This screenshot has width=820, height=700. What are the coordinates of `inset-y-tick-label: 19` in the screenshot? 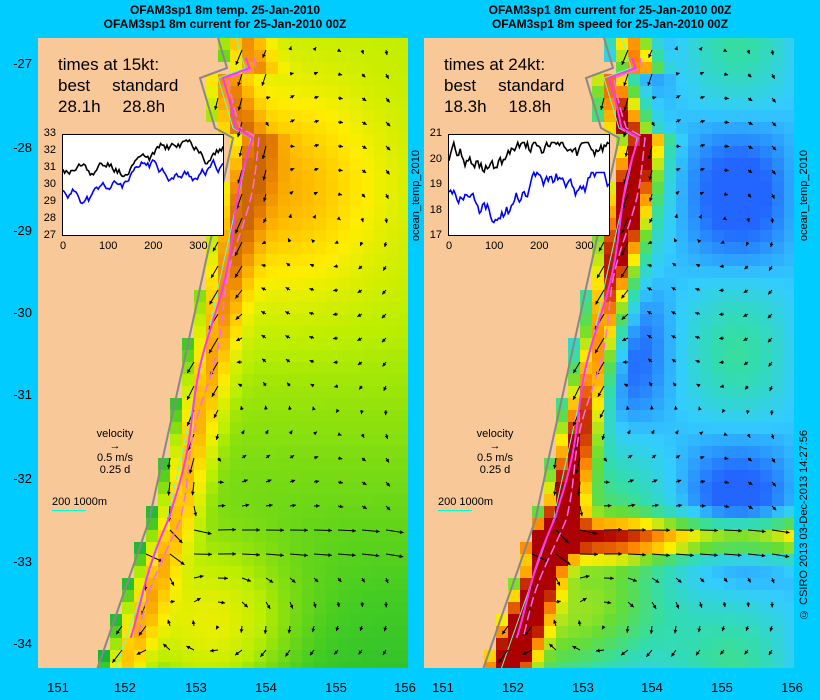 It's located at (435, 184).